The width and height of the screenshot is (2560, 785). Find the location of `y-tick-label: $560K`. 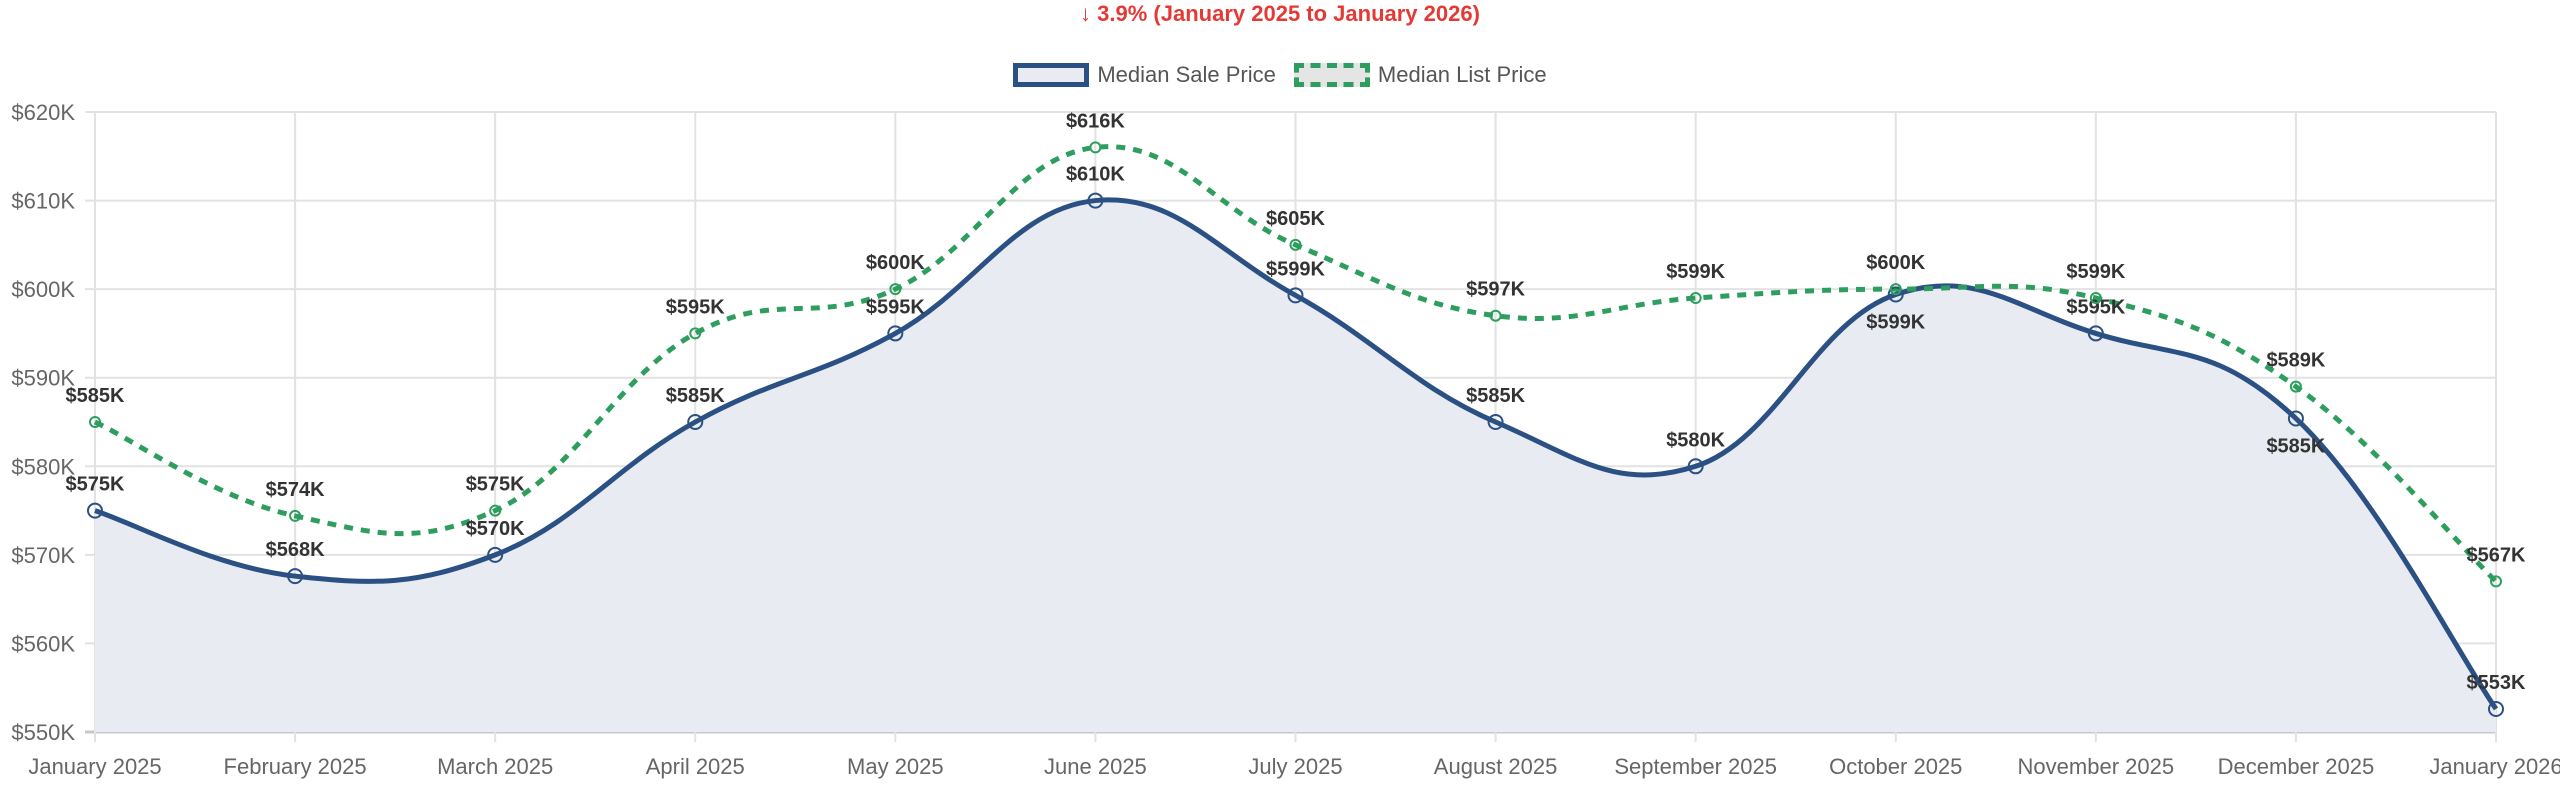

y-tick-label: $560K is located at coordinates (43, 643).